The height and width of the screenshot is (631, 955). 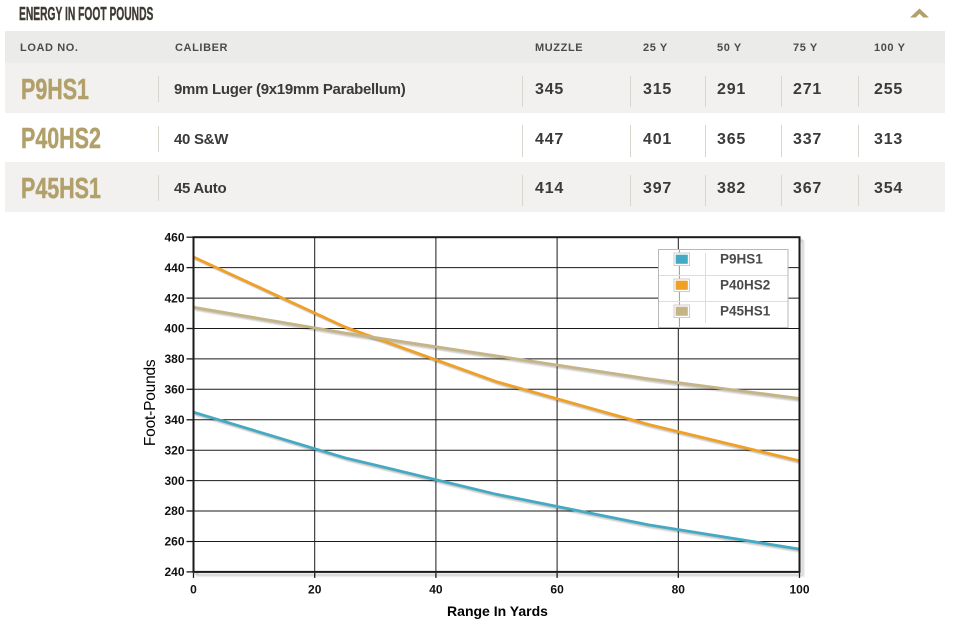 What do you see at coordinates (174, 450) in the screenshot?
I see `svg-text: 320` at bounding box center [174, 450].